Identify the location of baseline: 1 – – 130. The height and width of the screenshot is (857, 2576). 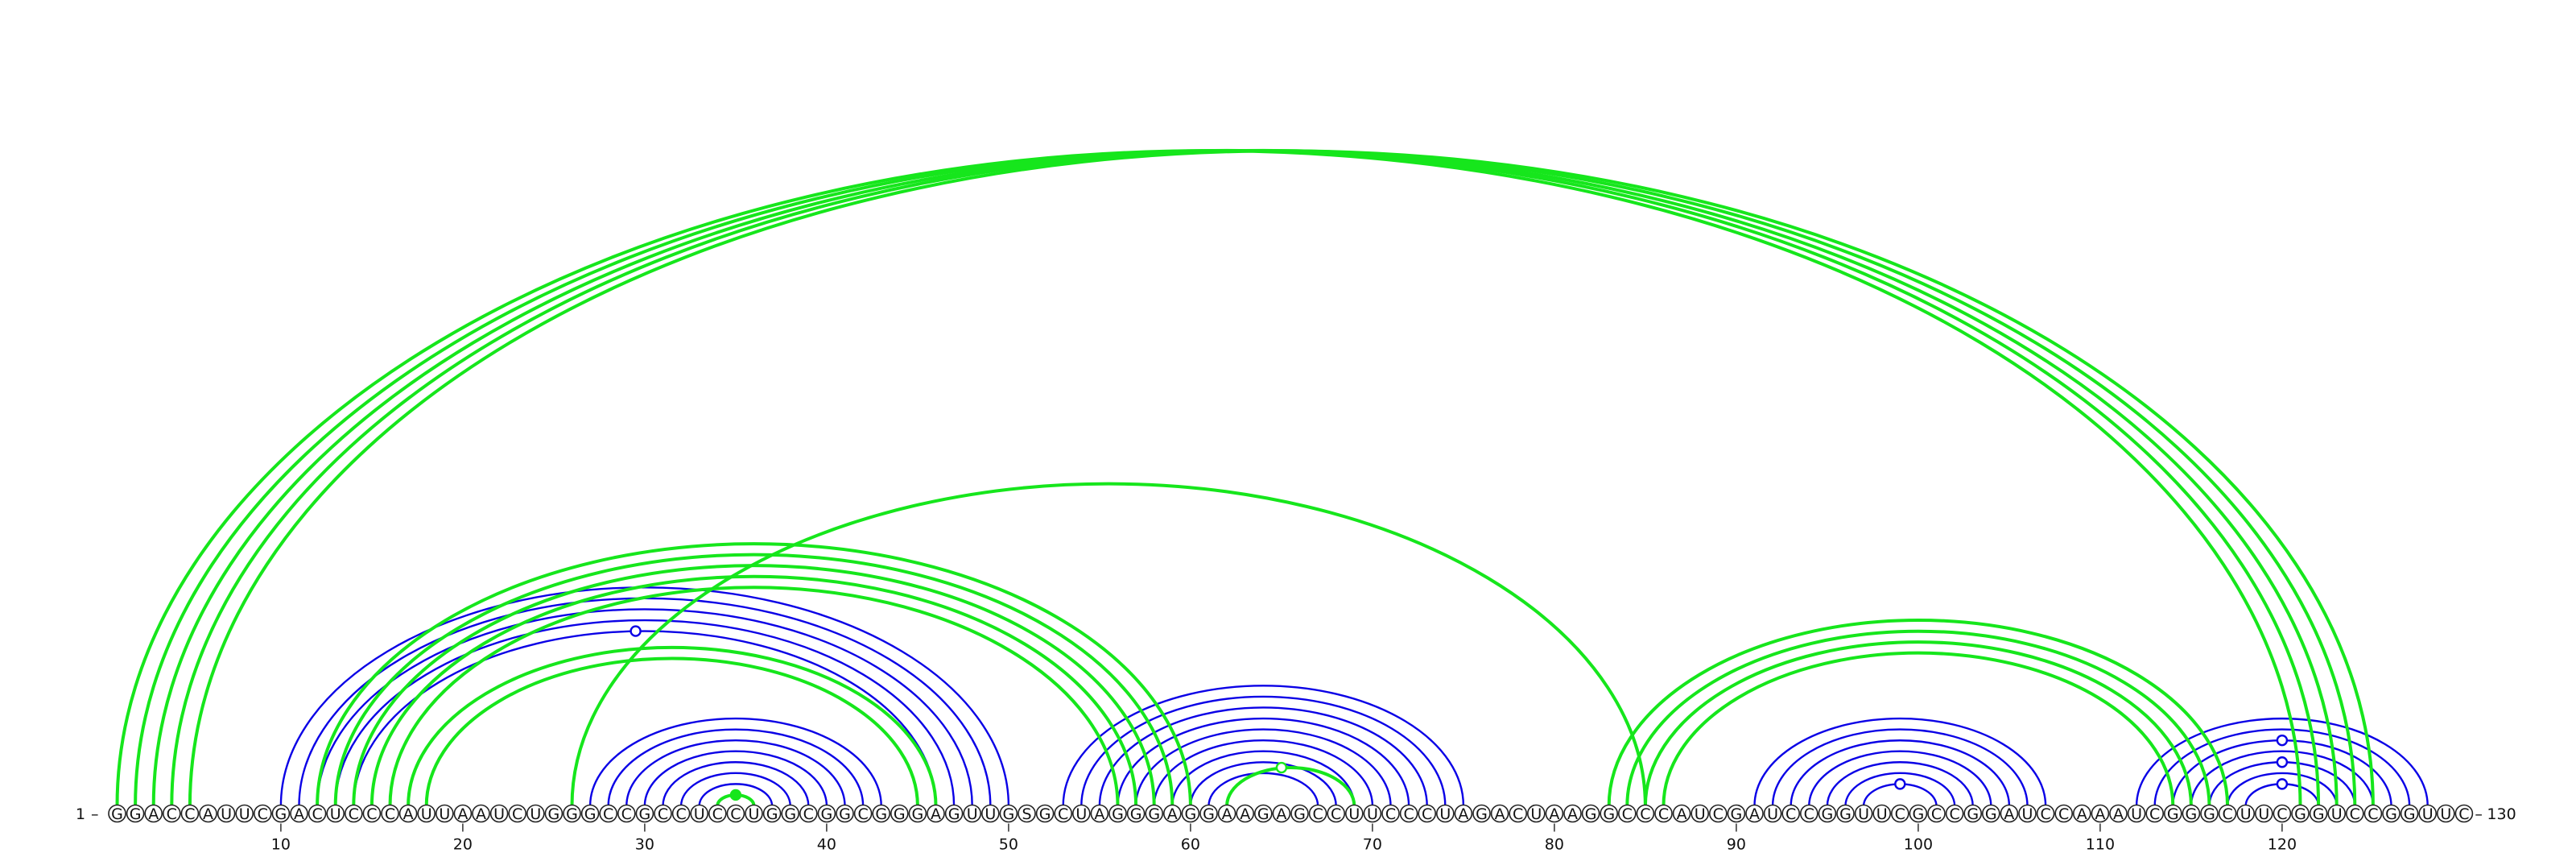
(1296, 814).